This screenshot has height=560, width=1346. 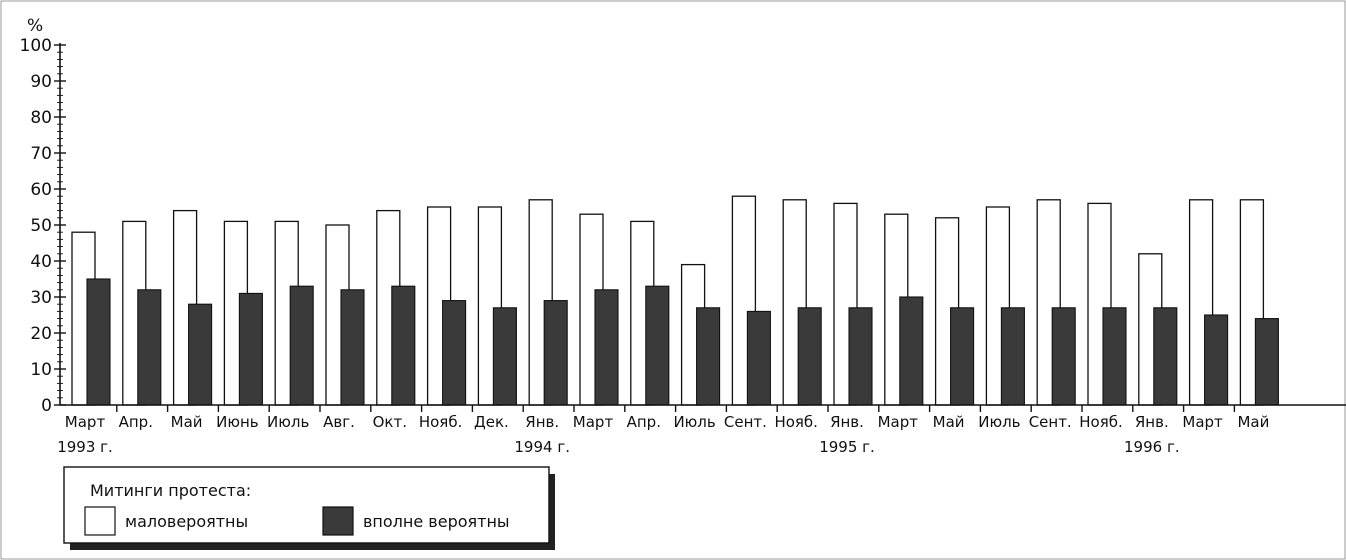 I want to click on y-tick-label: 90, so click(x=41, y=82).